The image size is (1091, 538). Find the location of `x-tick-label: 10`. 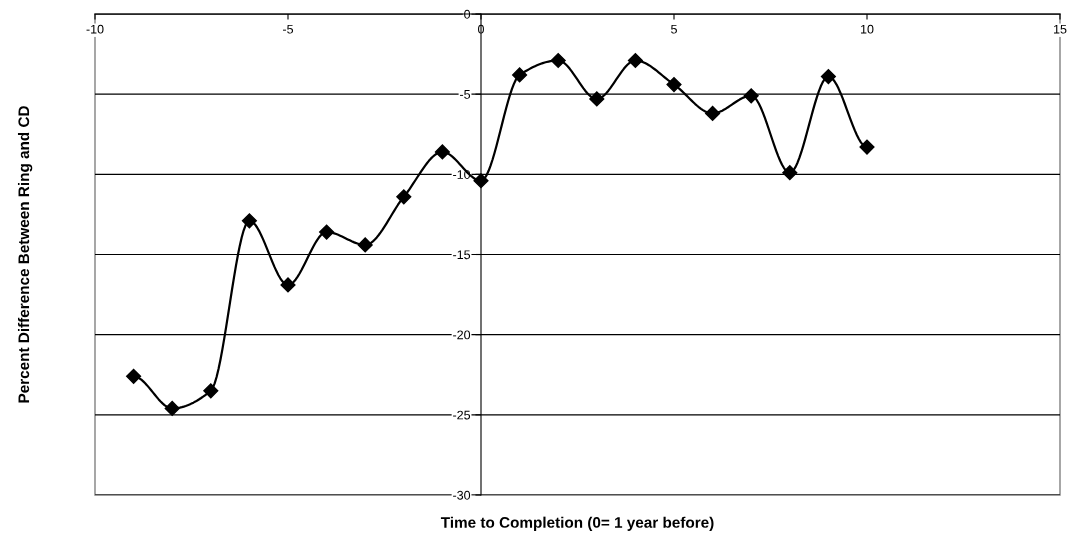

x-tick-label: 10 is located at coordinates (867, 29).